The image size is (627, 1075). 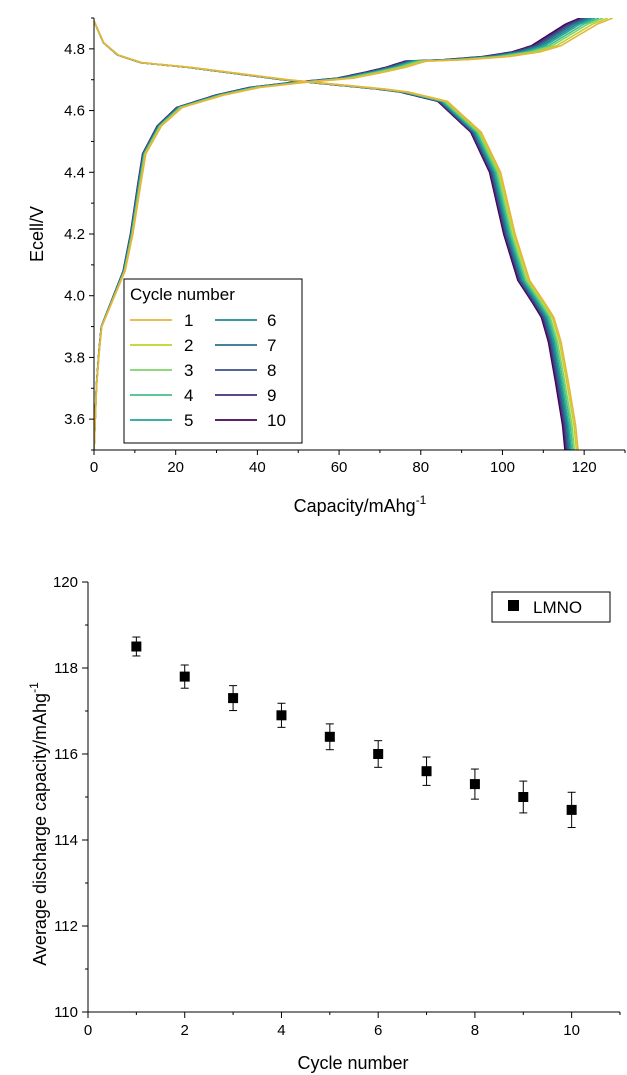 I want to click on x-tick-label: 8, so click(x=475, y=1030).